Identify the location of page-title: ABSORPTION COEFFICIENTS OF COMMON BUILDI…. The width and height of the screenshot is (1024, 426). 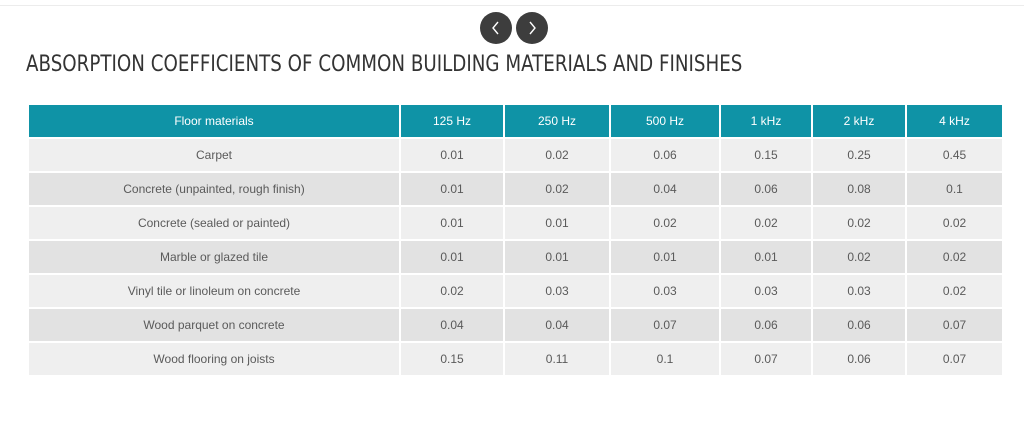
(384, 64).